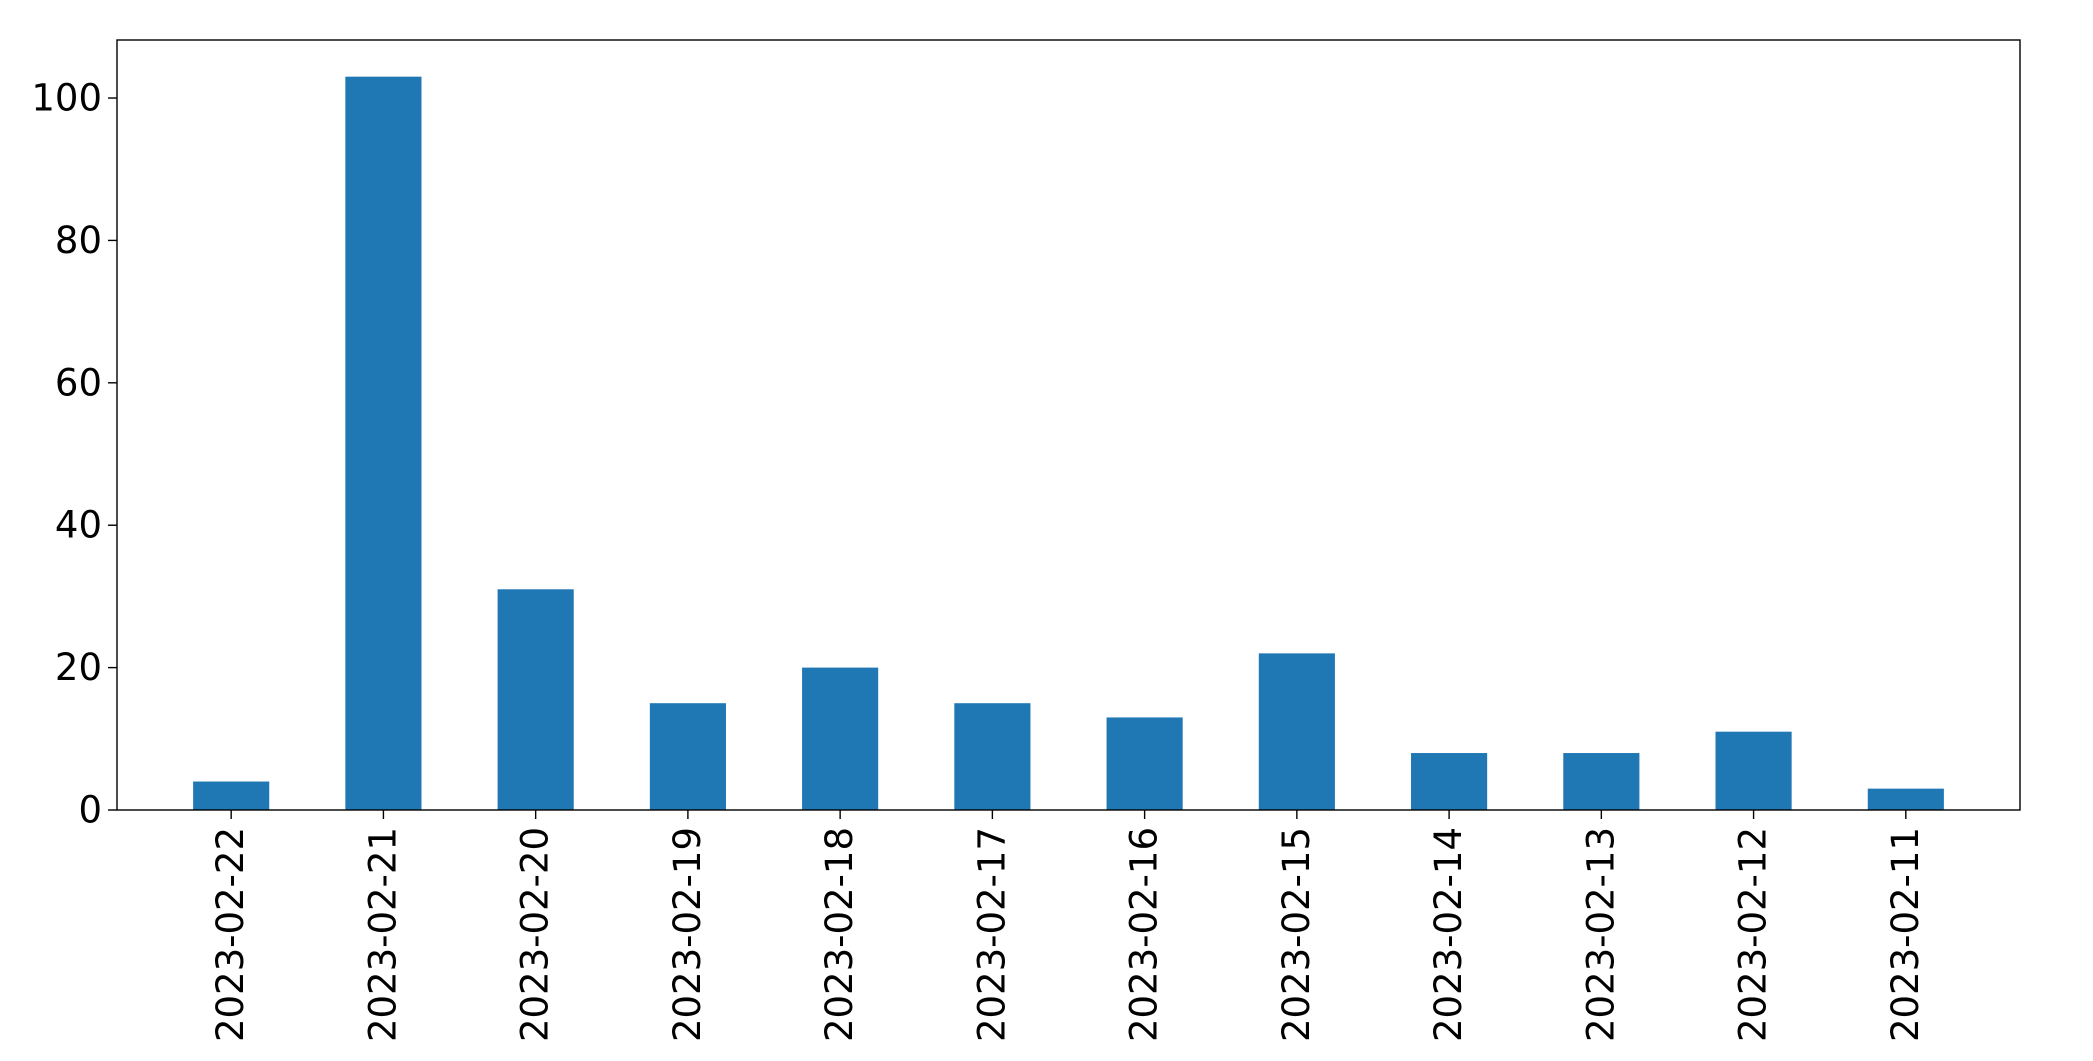 This screenshot has height=1061, width=2093. What do you see at coordinates (1905, 934) in the screenshot?
I see `x-tick-label-2023-02-11: 2023-02-11` at bounding box center [1905, 934].